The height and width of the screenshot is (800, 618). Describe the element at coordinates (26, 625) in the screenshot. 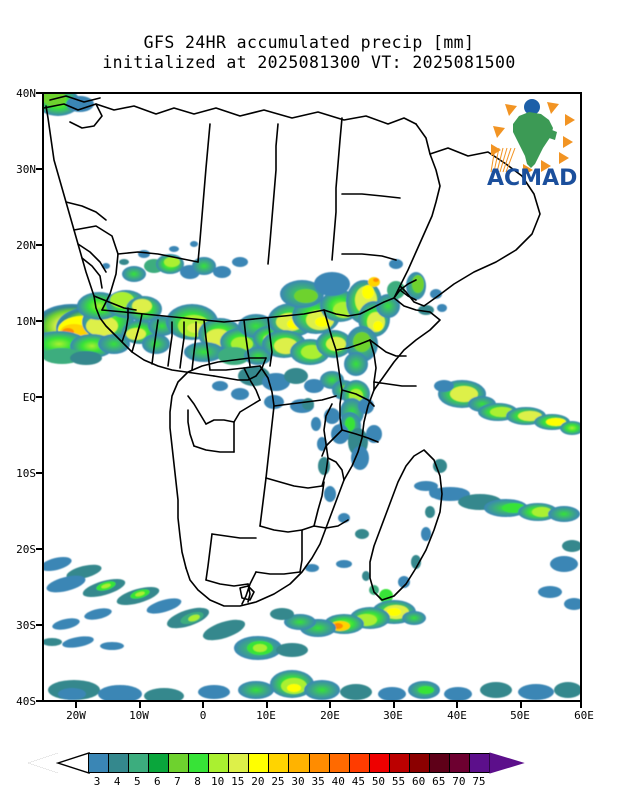

I see `y-tick-label-30S: 30S` at that location.